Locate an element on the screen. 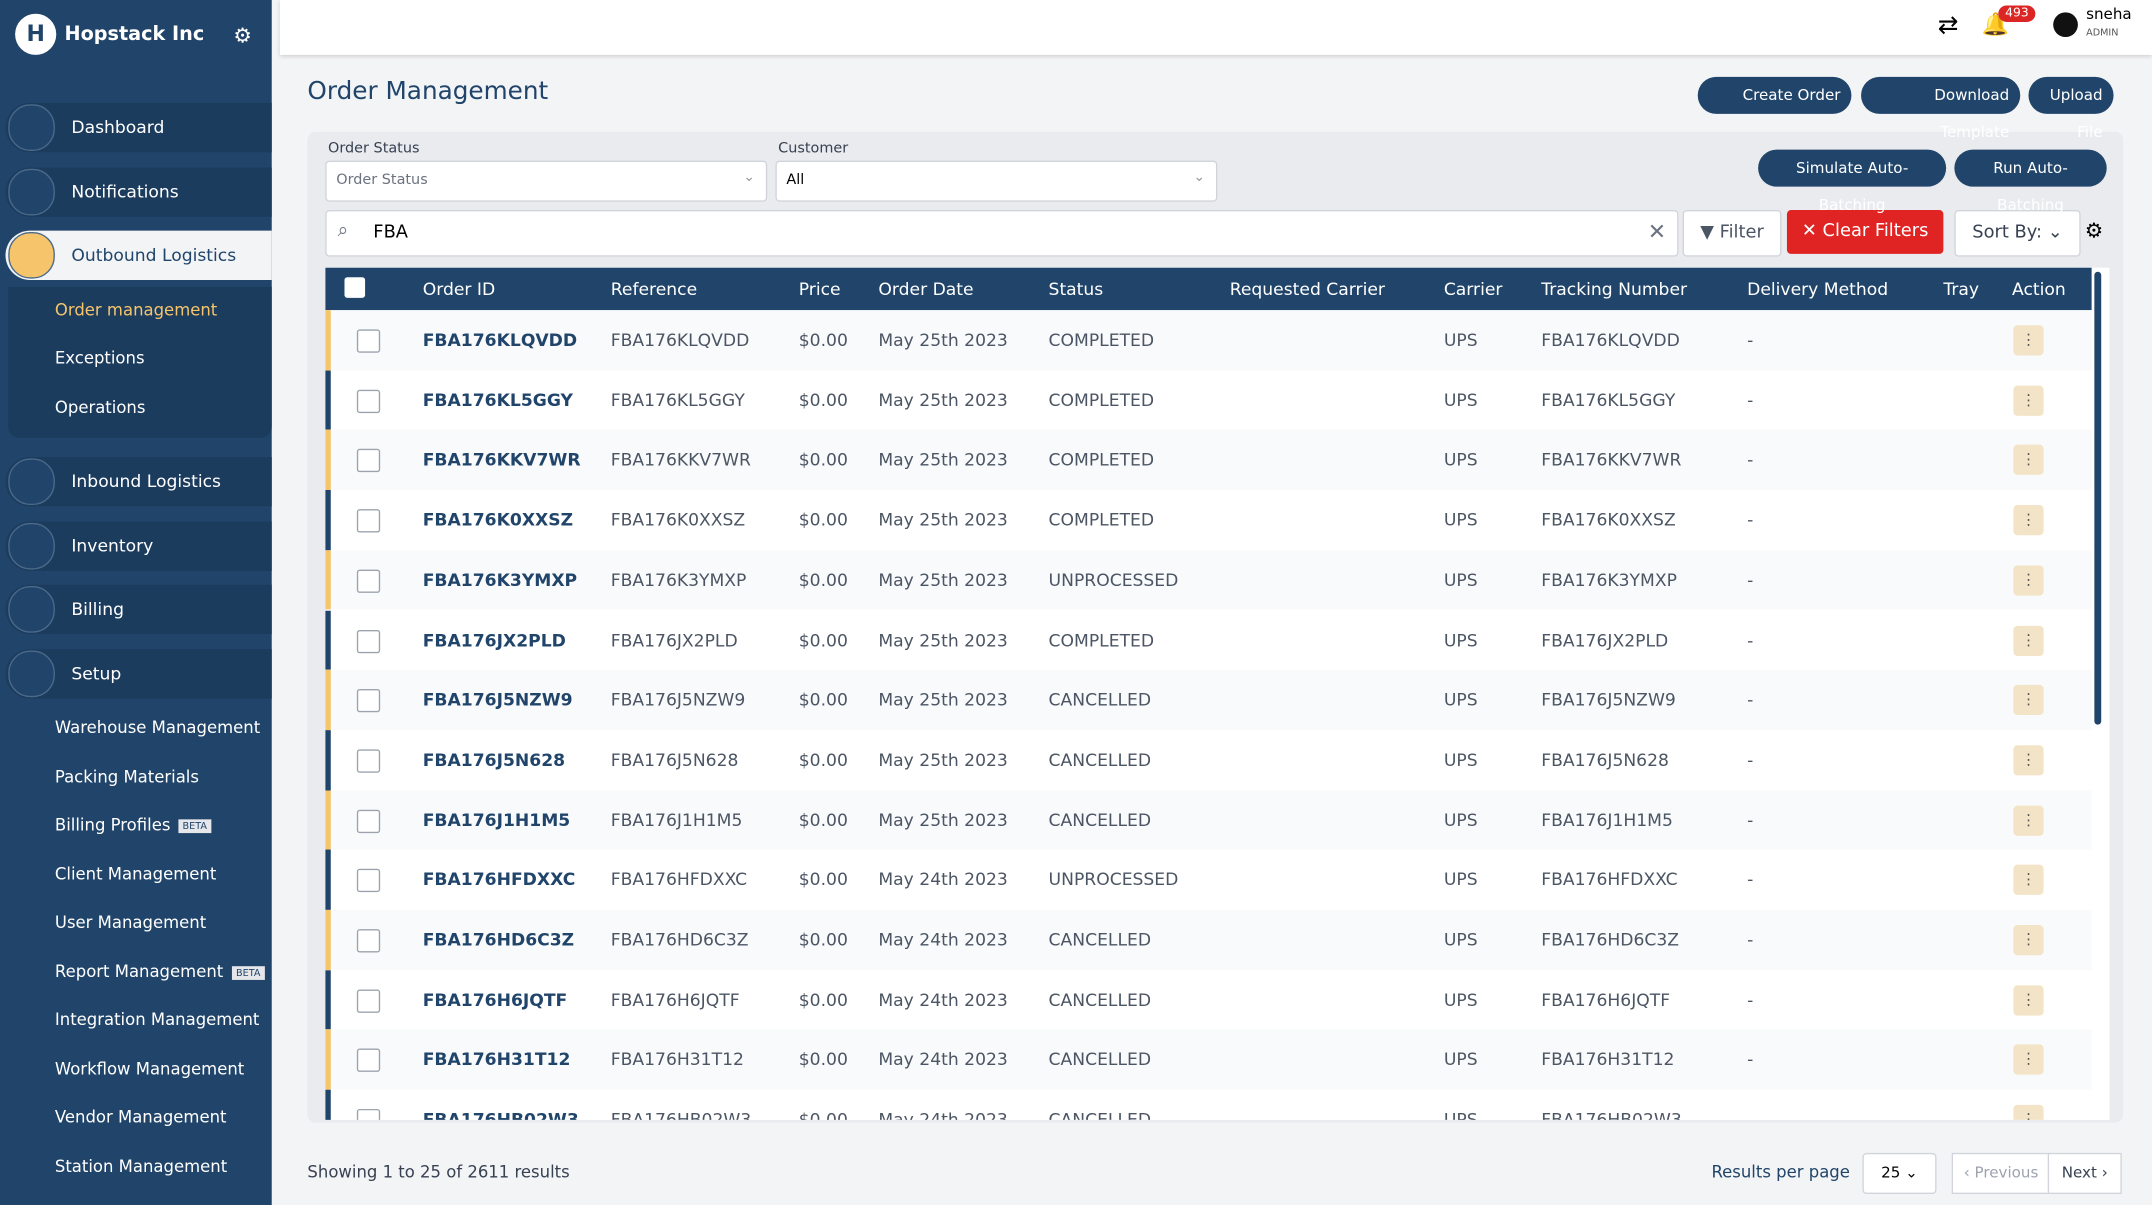 The image size is (2152, 1205). sub-nav-item: Packing Materials is located at coordinates (126, 776).